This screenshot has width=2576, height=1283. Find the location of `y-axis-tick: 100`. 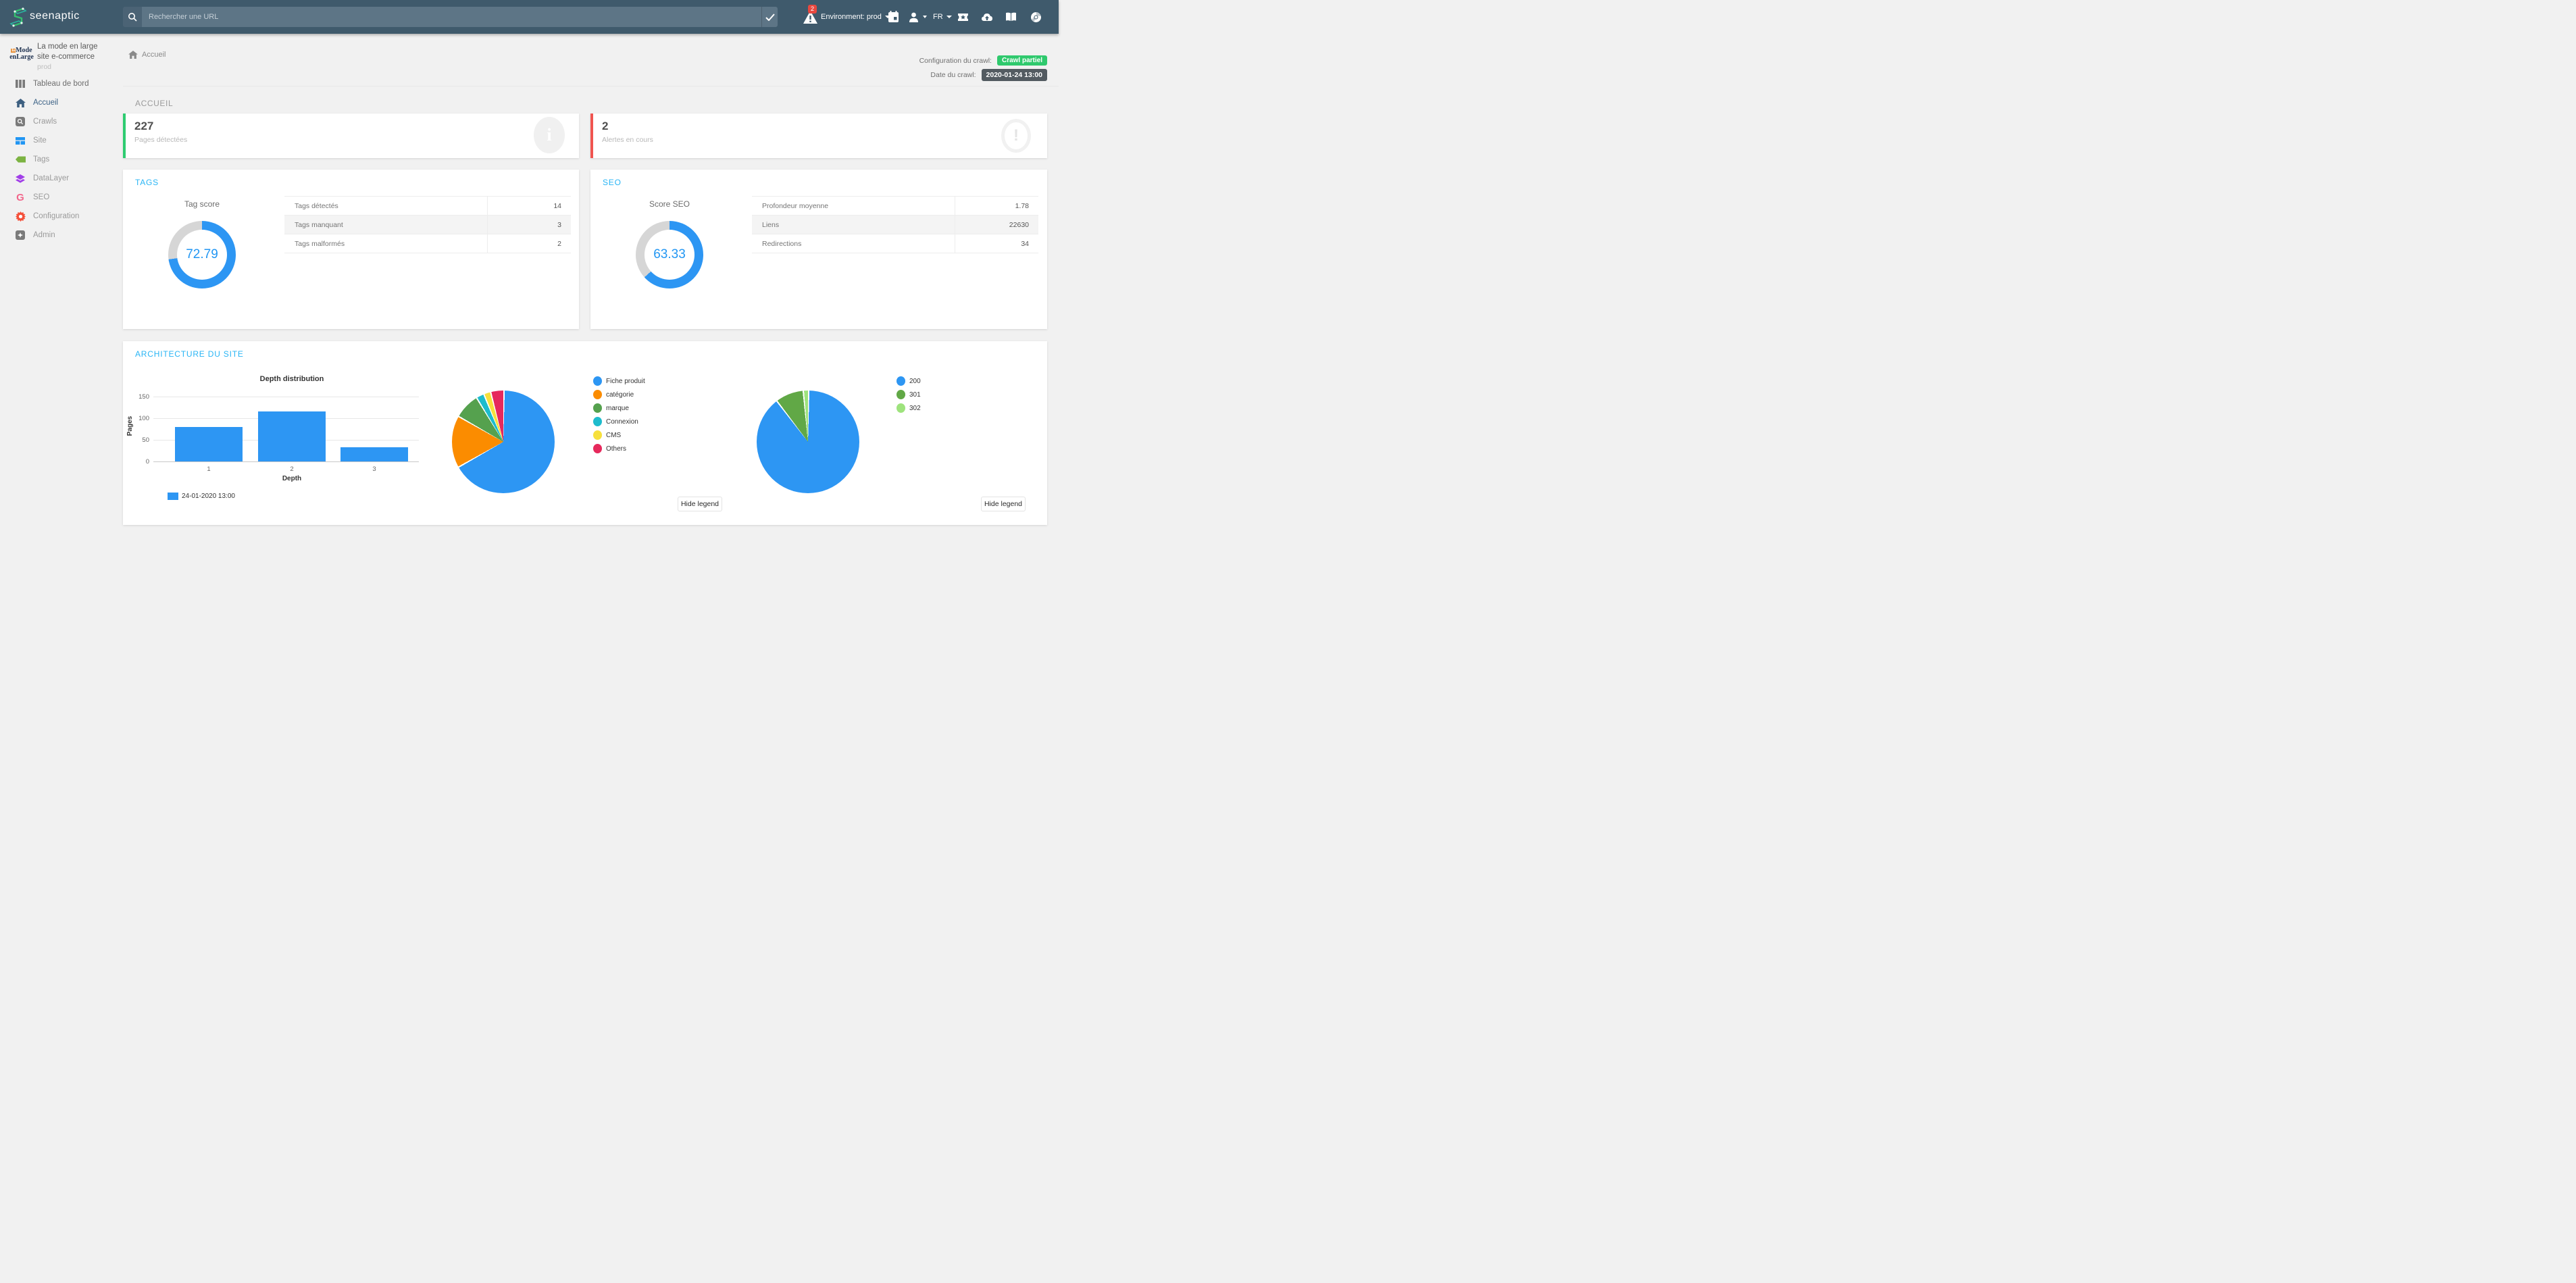

y-axis-tick: 100 is located at coordinates (143, 419).